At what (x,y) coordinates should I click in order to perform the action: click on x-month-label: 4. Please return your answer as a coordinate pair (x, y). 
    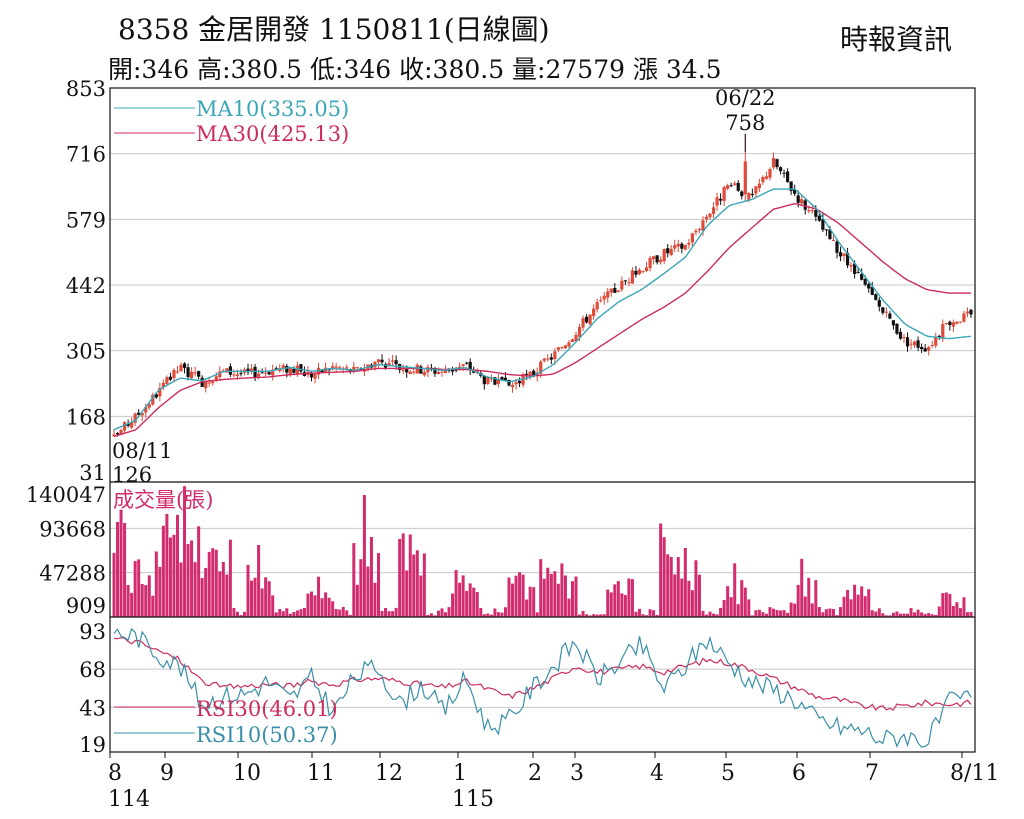
    Looking at the image, I should click on (657, 773).